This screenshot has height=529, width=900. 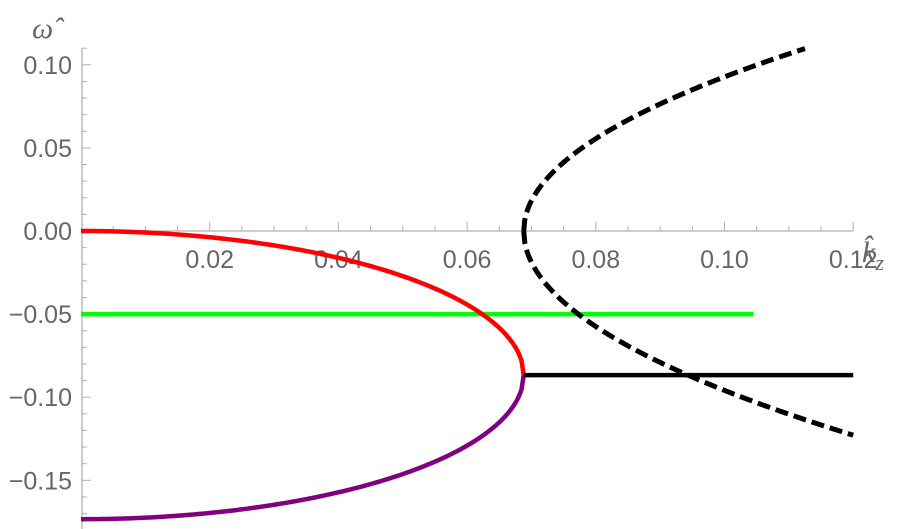 I want to click on y-tick-label: −0.05, so click(x=40, y=315).